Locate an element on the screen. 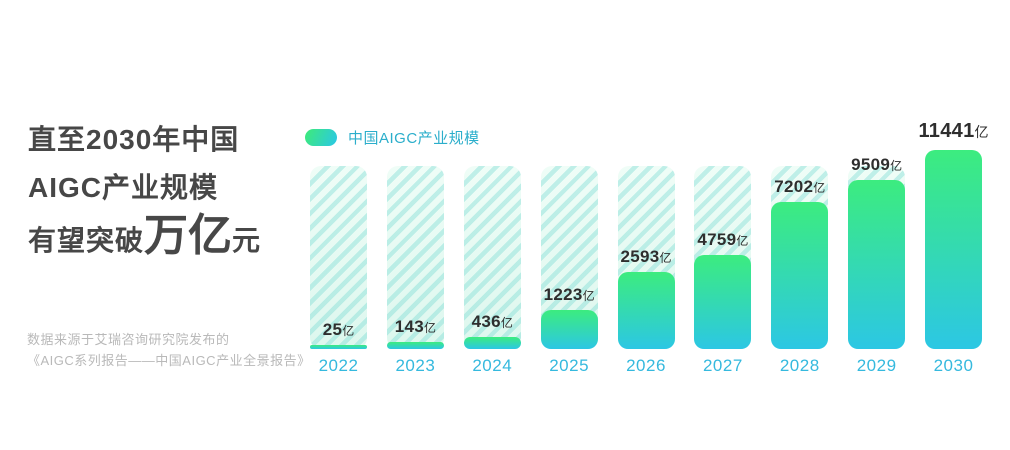 Image resolution: width=1010 pixels, height=450 pixels. x-axis-label: 2026 is located at coordinates (646, 365).